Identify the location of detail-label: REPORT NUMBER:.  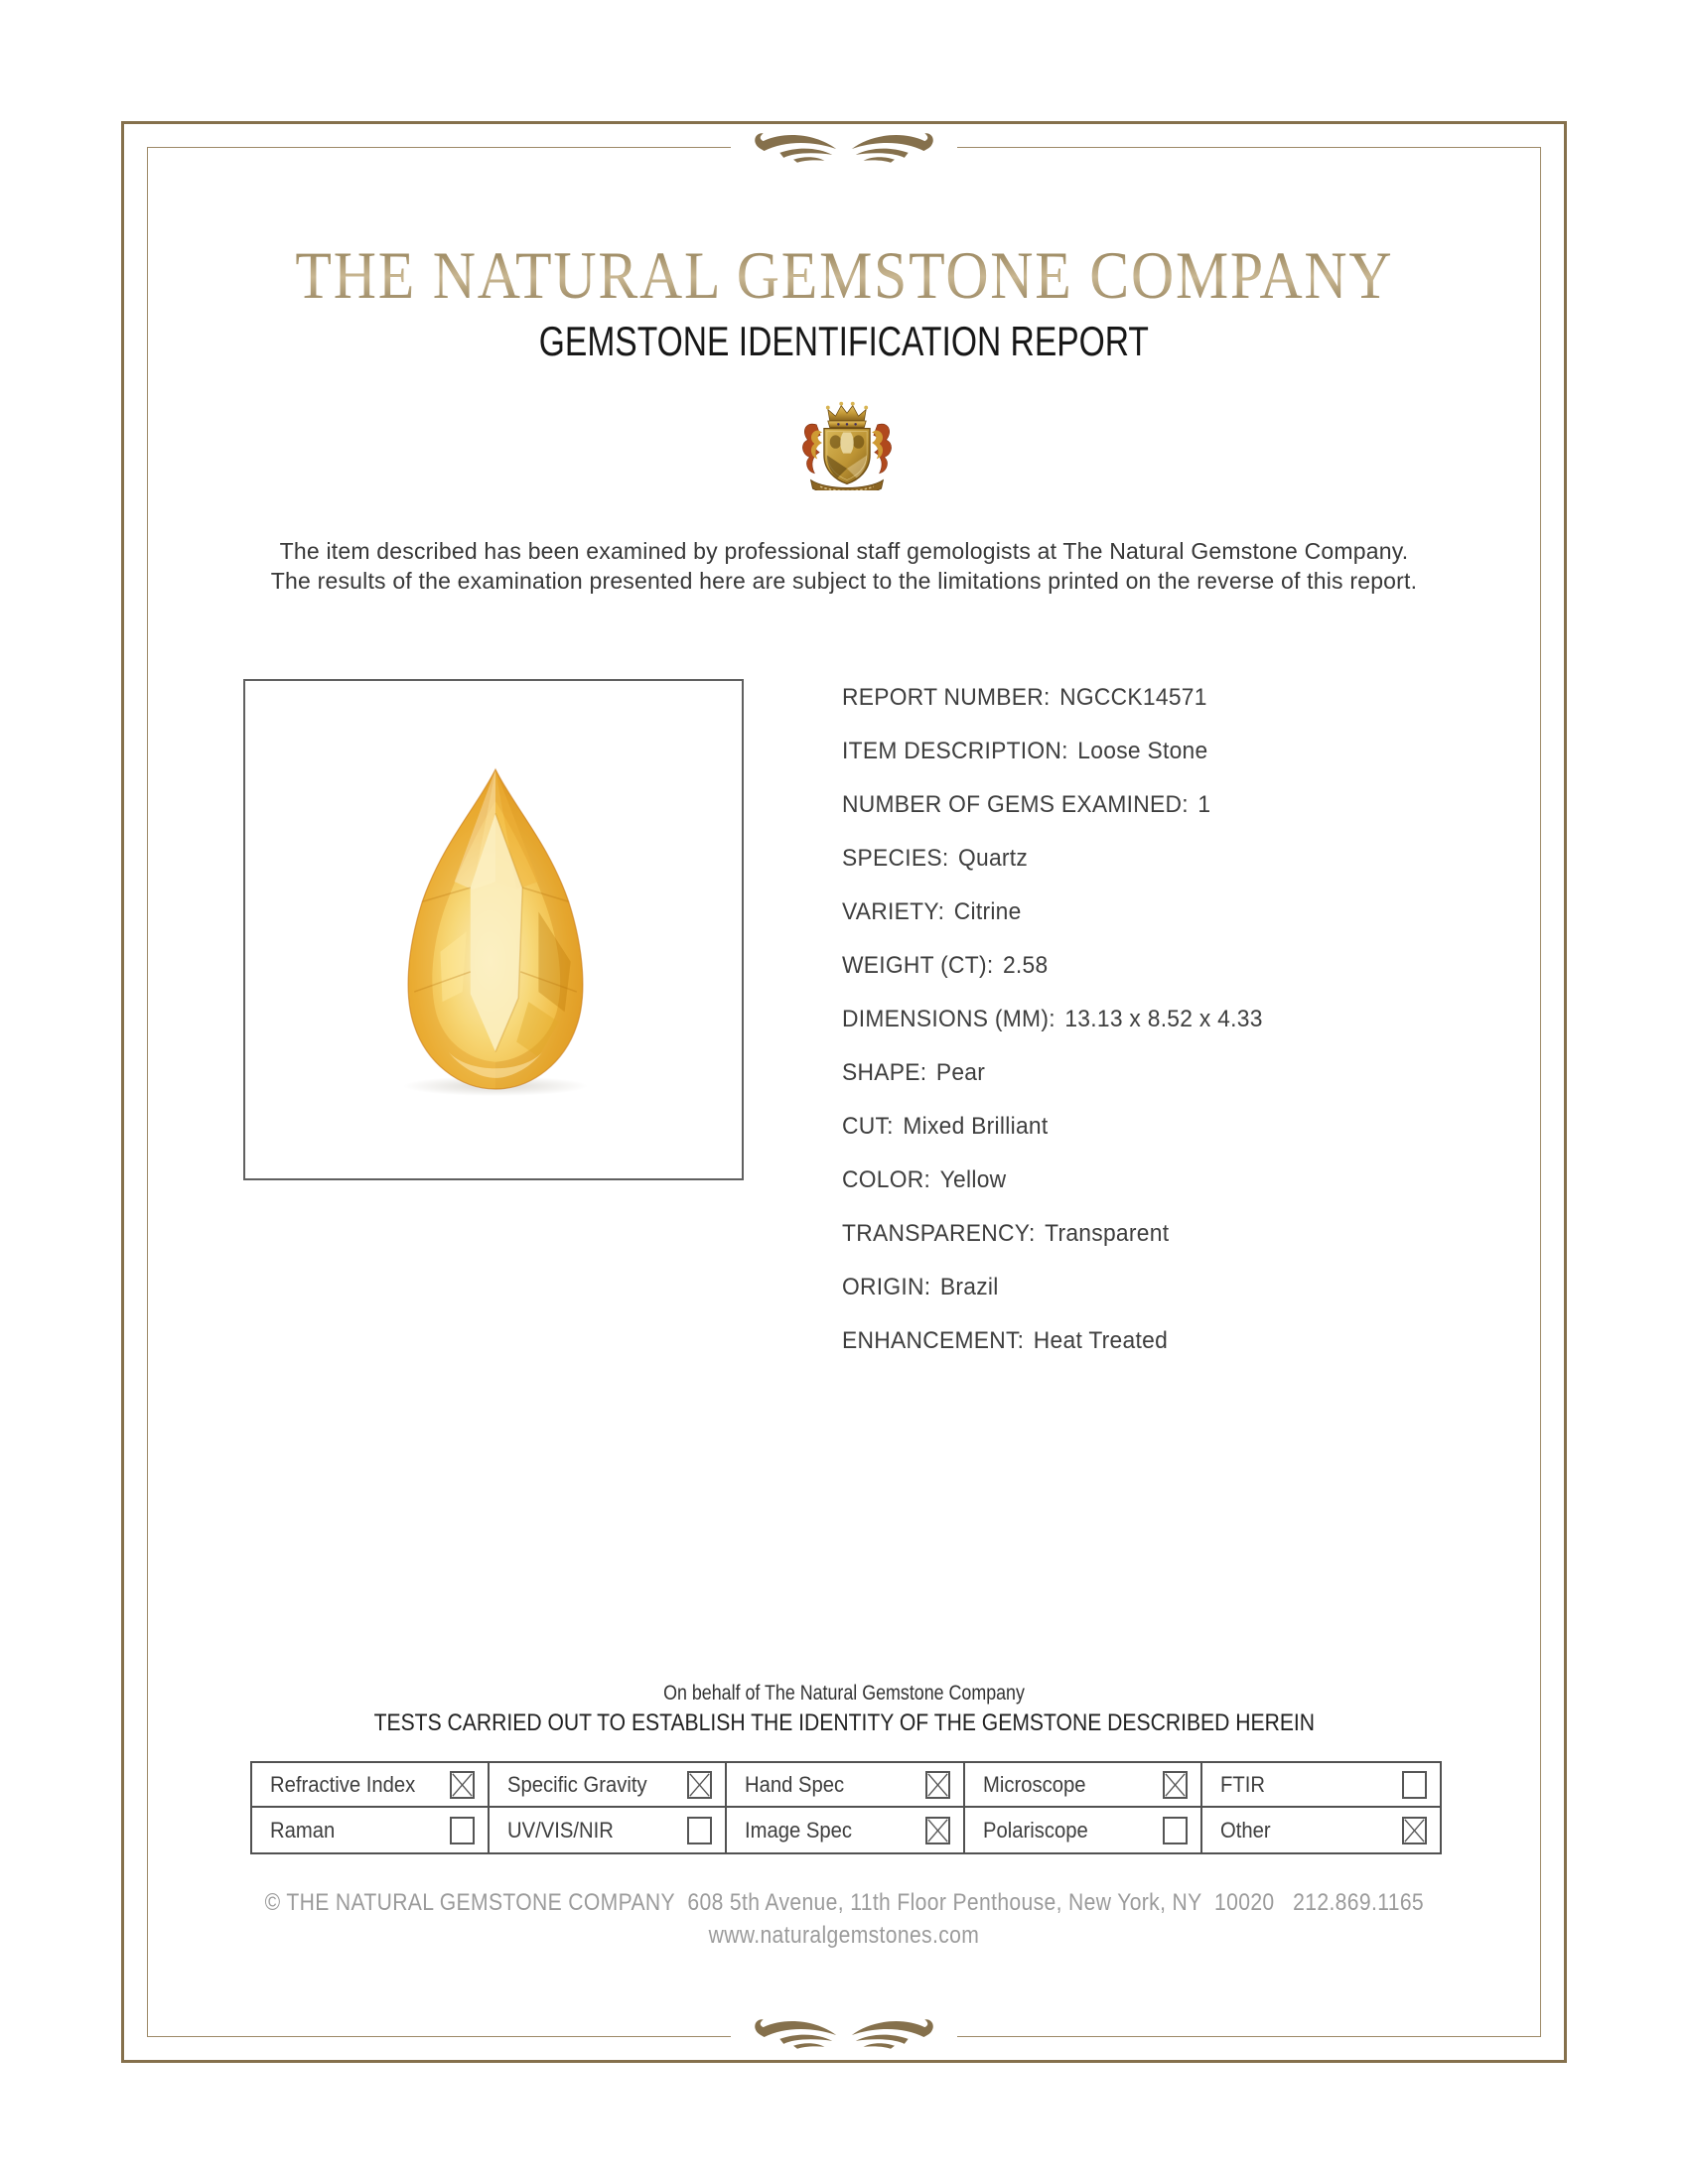
(946, 697).